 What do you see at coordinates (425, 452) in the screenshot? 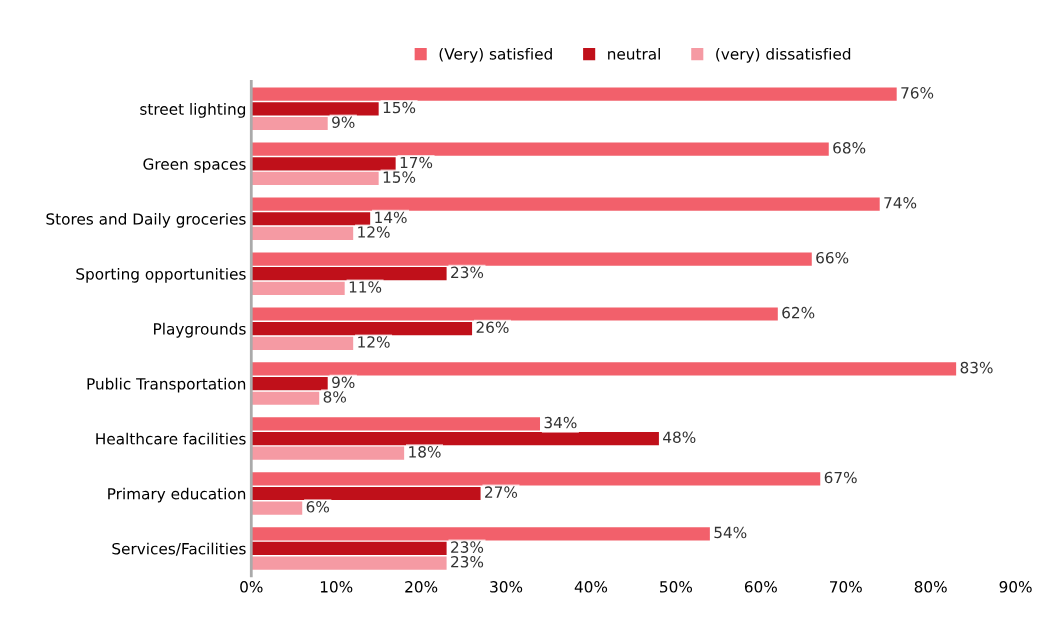
I see `data-label: 18%` at bounding box center [425, 452].